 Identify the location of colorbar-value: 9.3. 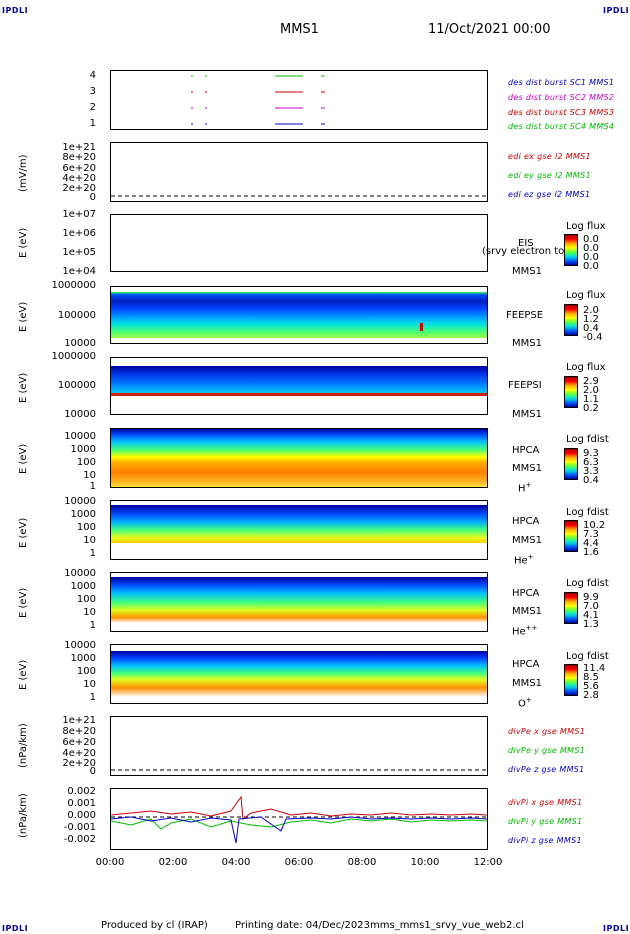
(591, 453).